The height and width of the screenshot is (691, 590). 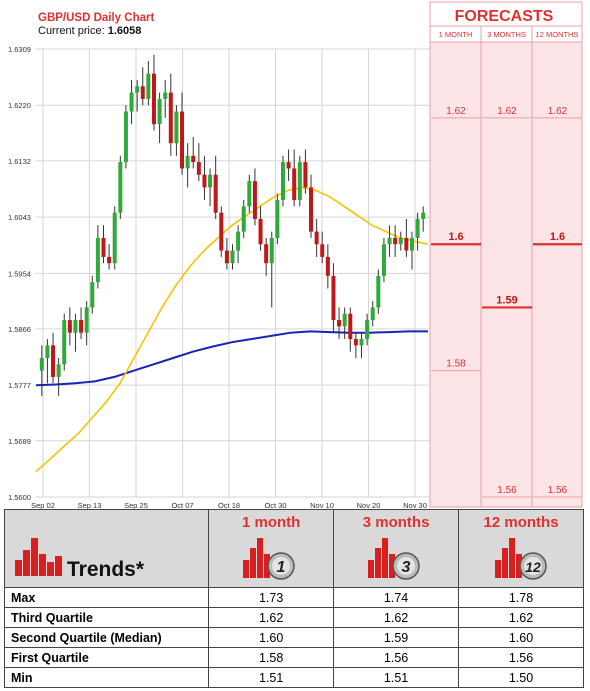 I want to click on forecast-marks: 1.62 1.6 1.58 1.62 1.59 1.56 1.62 1.6 1.56, so click(x=506, y=302).